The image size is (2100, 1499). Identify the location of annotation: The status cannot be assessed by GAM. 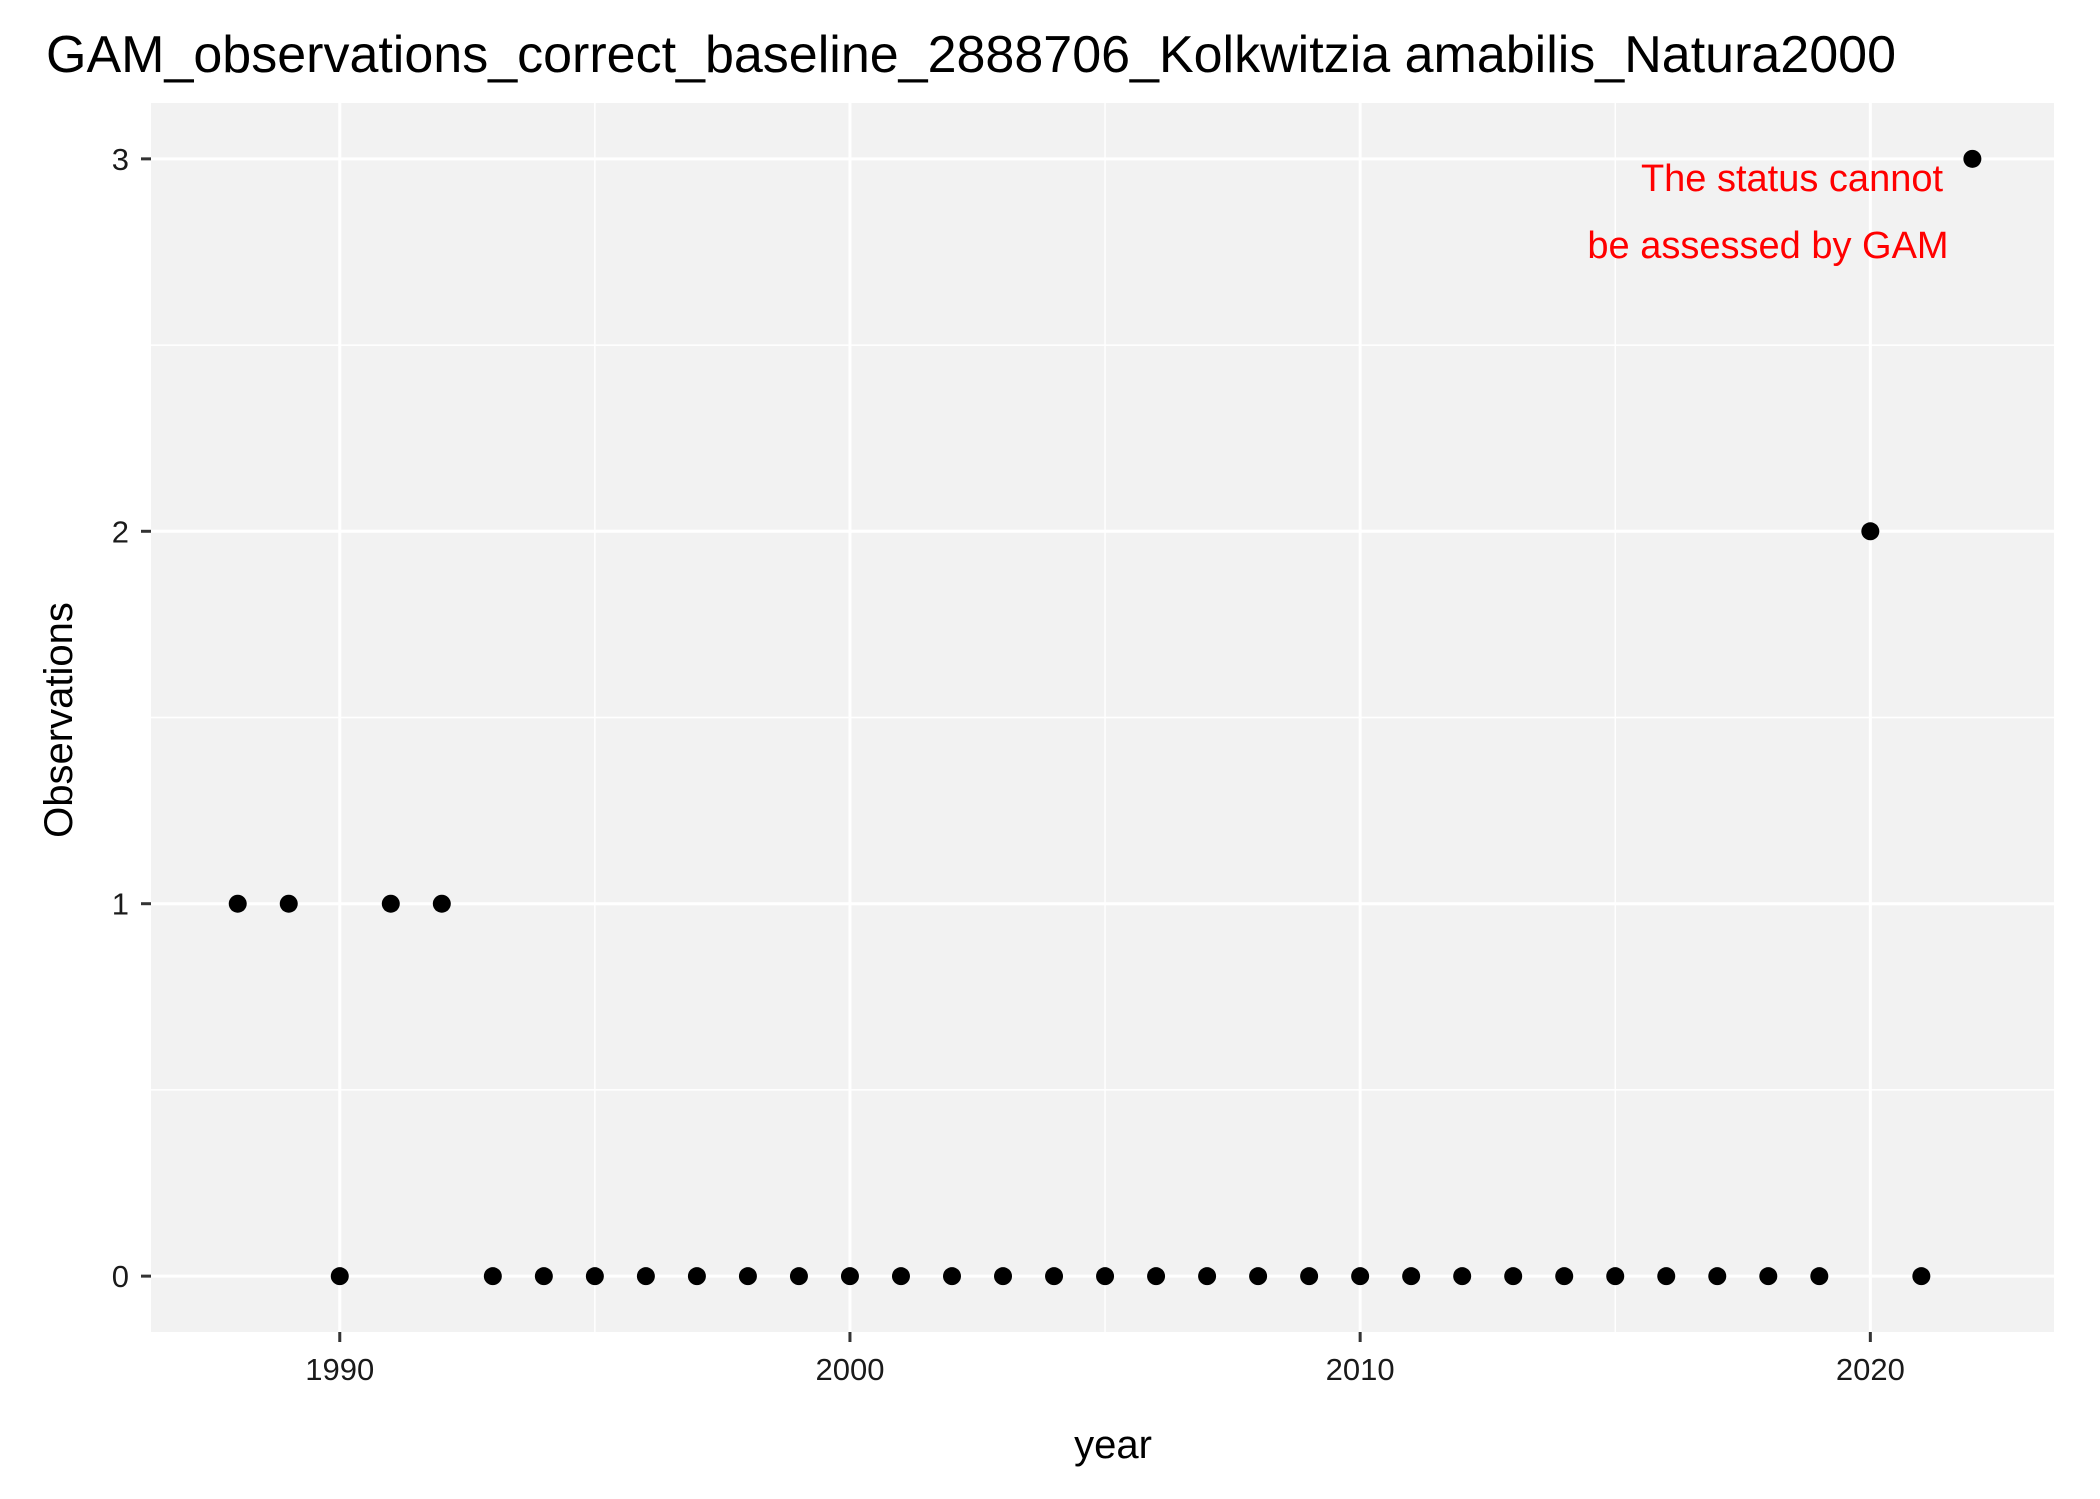
(1767, 212).